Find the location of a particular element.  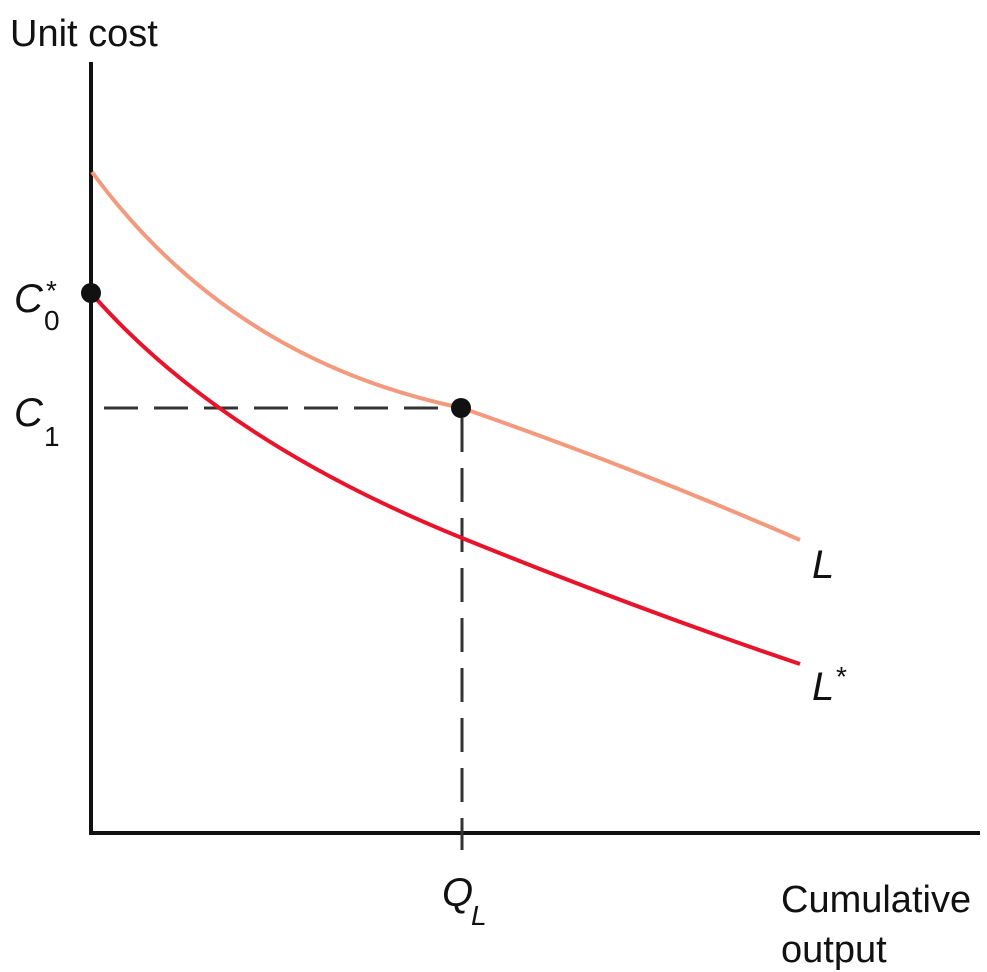

c1-subscript: 1 is located at coordinates (52, 436).